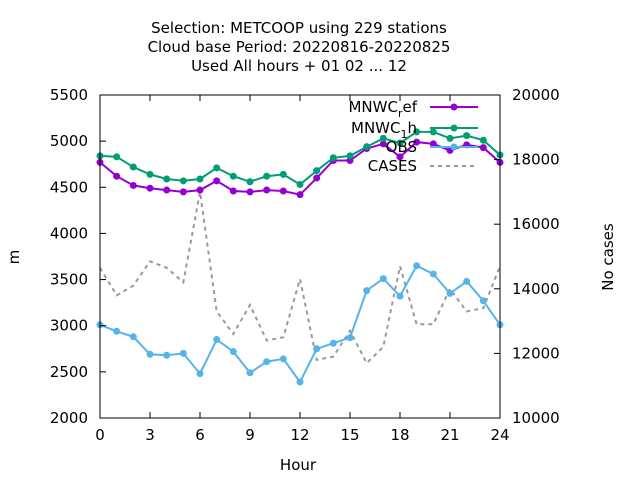 The width and height of the screenshot is (640, 480). Describe the element at coordinates (100, 435) in the screenshot. I see `x-tick-label: 0` at that location.